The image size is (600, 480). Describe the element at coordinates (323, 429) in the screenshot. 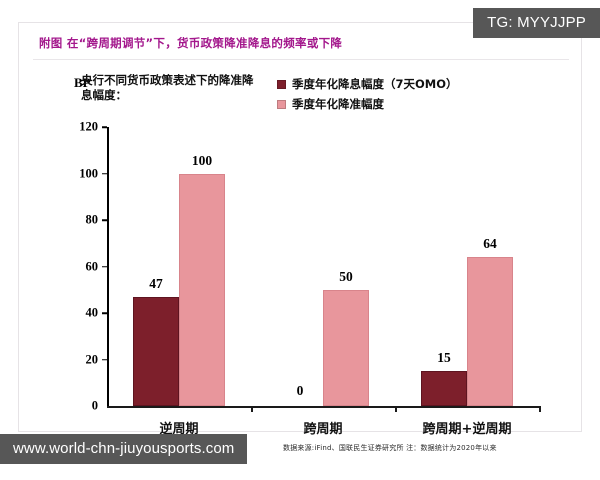

I see `x-axis-category-label: 跨周期` at that location.